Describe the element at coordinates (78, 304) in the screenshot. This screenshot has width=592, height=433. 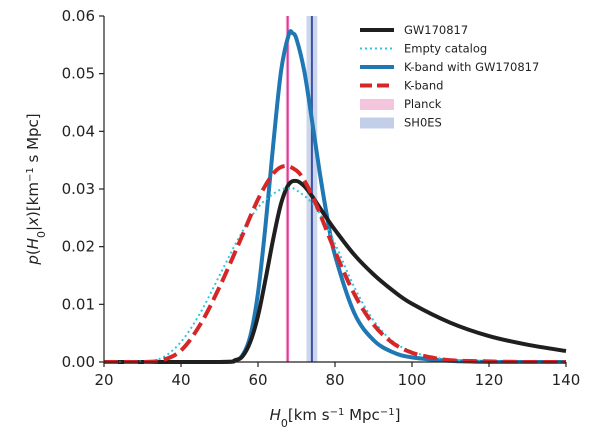
I see `y-tick-label: 0.01` at that location.